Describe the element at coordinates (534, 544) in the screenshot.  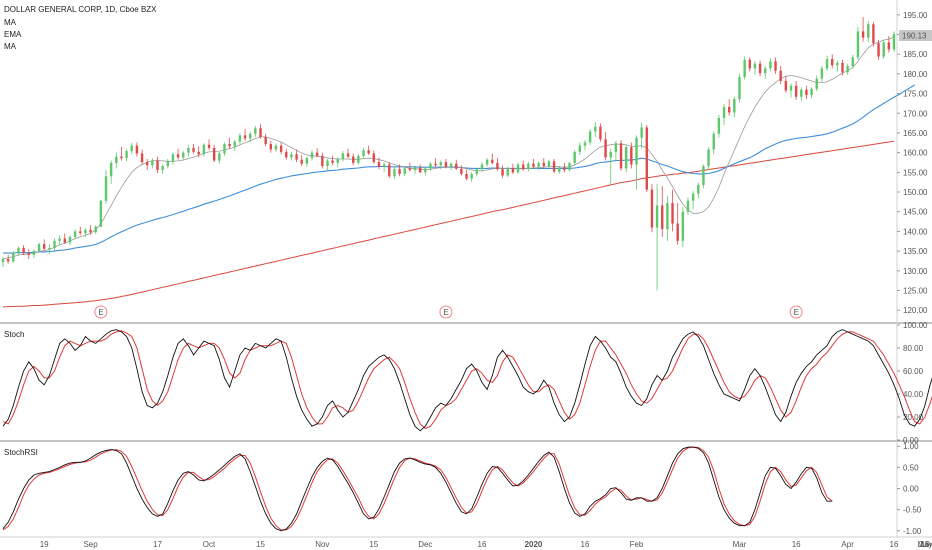
I see `x-tick-label: 2020` at that location.